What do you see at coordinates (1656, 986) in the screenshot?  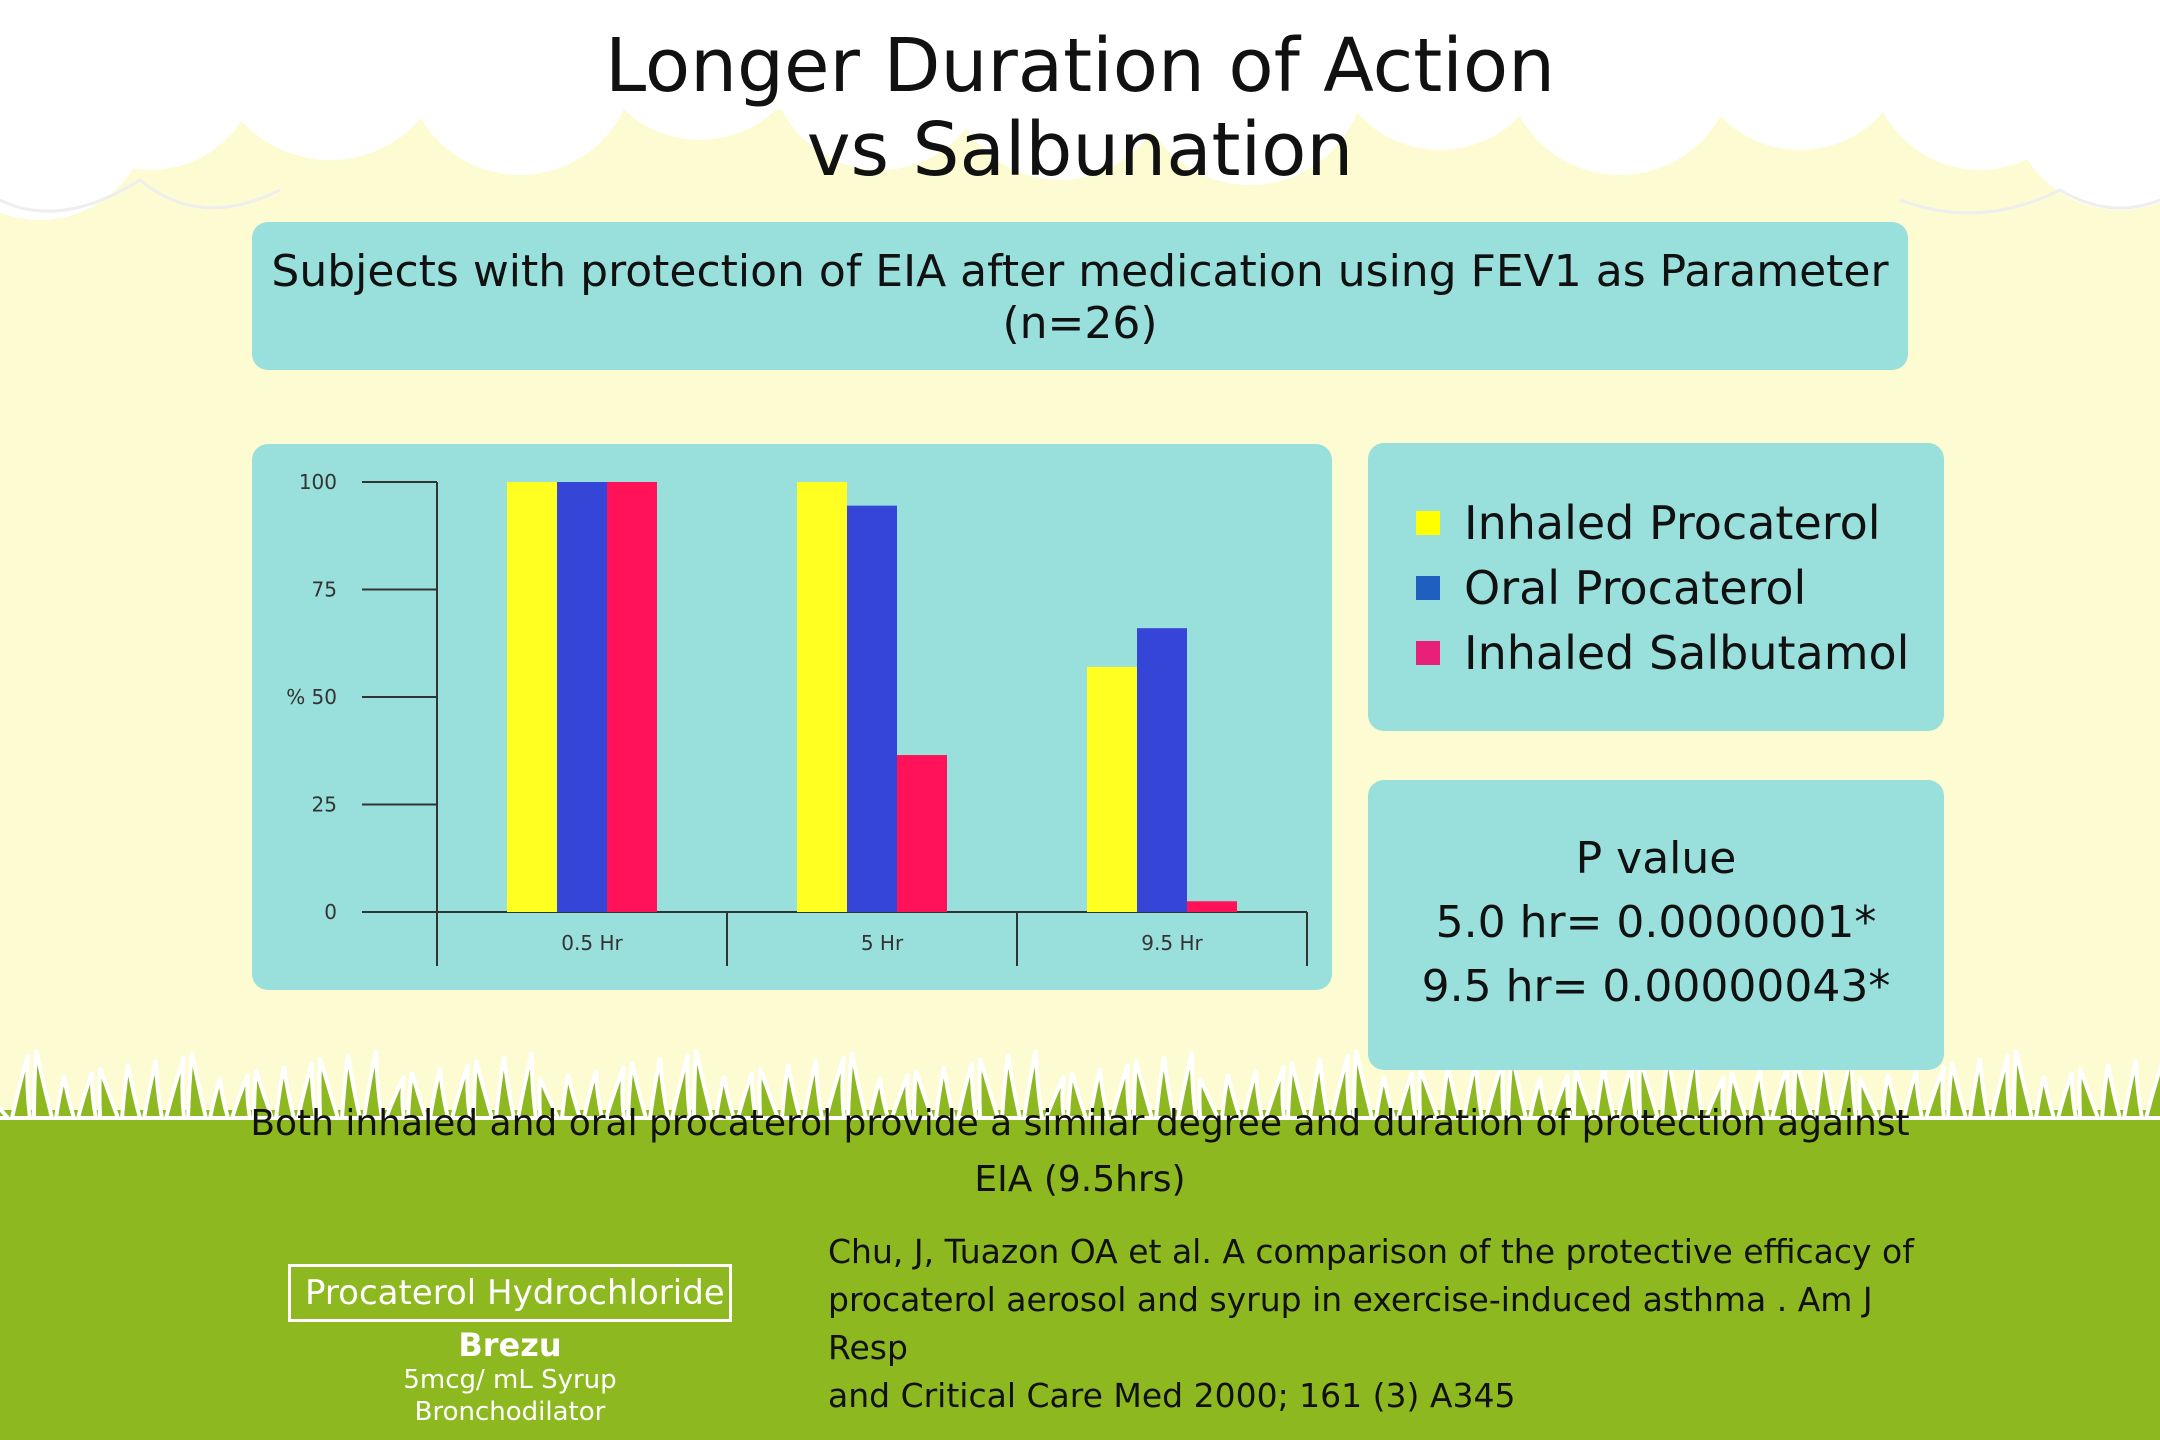 I see `pvalue-line-2: 9.5 hr= 0.00000043*` at bounding box center [1656, 986].